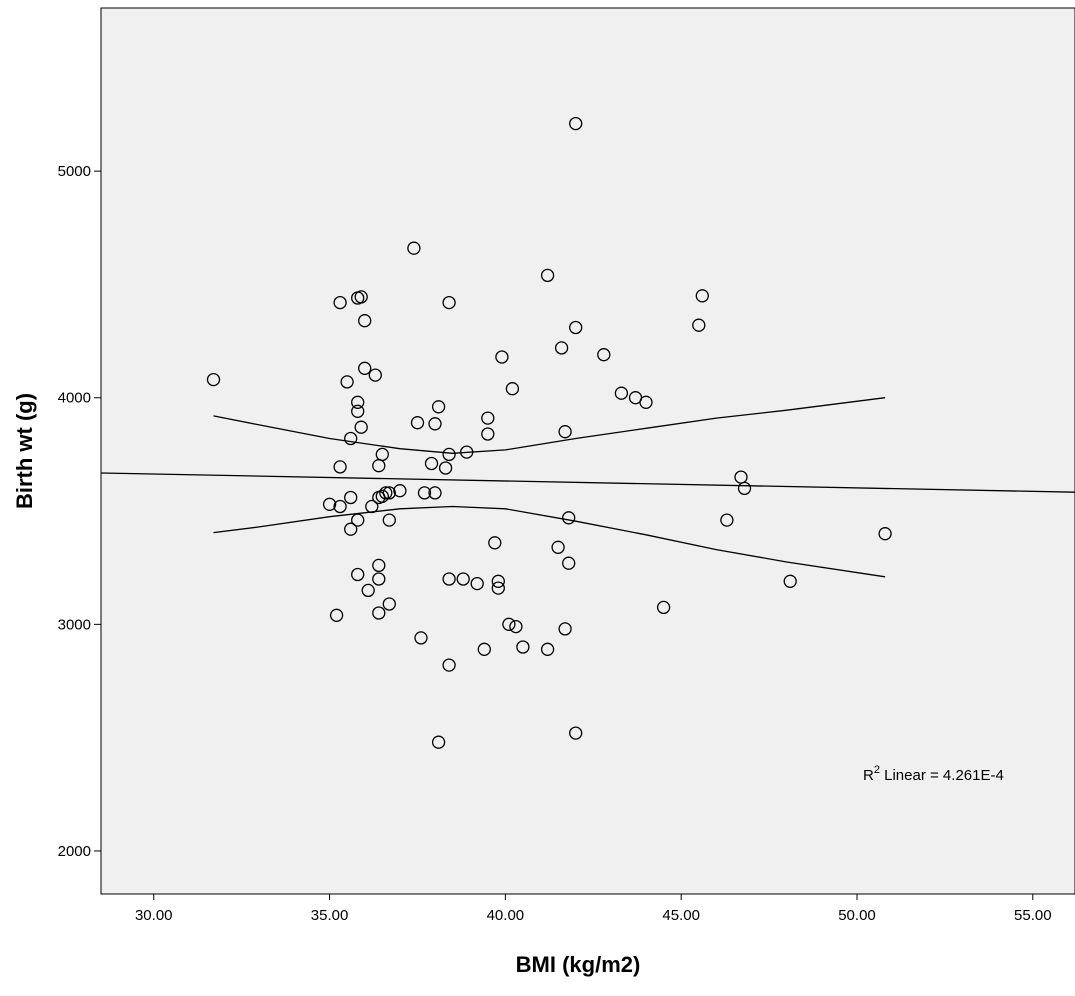 The width and height of the screenshot is (1075, 996). What do you see at coordinates (330, 915) in the screenshot?
I see `x-tick-label: 35.00` at bounding box center [330, 915].